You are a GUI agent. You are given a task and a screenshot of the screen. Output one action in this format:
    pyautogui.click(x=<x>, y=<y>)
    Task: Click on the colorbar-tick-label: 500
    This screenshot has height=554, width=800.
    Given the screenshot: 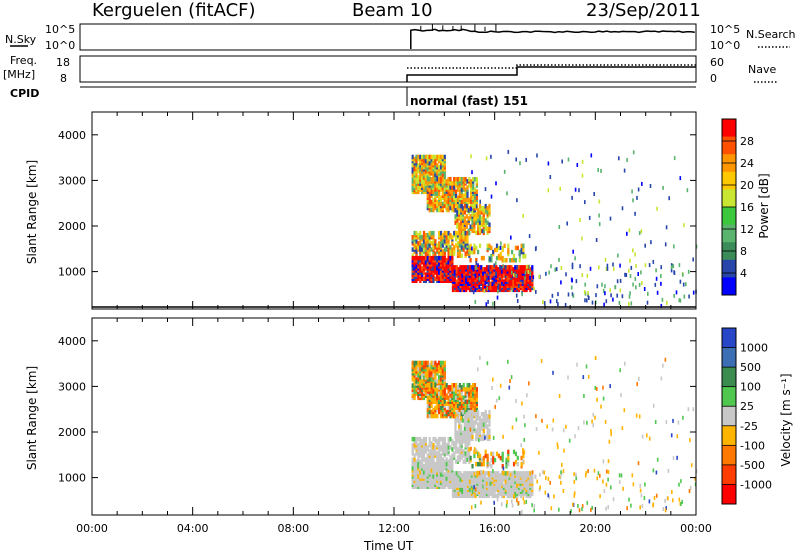 What is the action you would take?
    pyautogui.click(x=750, y=367)
    